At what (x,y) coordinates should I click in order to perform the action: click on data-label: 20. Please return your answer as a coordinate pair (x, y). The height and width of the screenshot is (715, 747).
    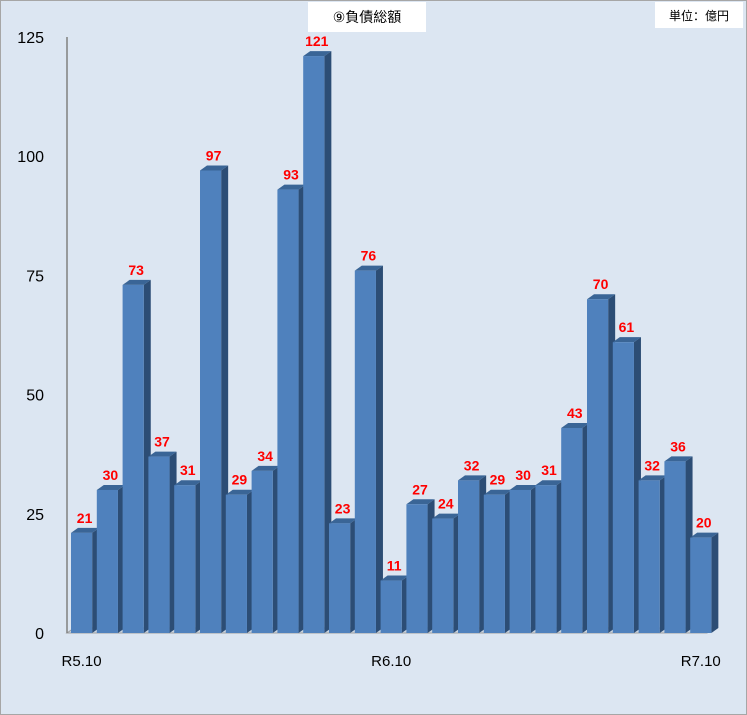
    Looking at the image, I should click on (704, 523).